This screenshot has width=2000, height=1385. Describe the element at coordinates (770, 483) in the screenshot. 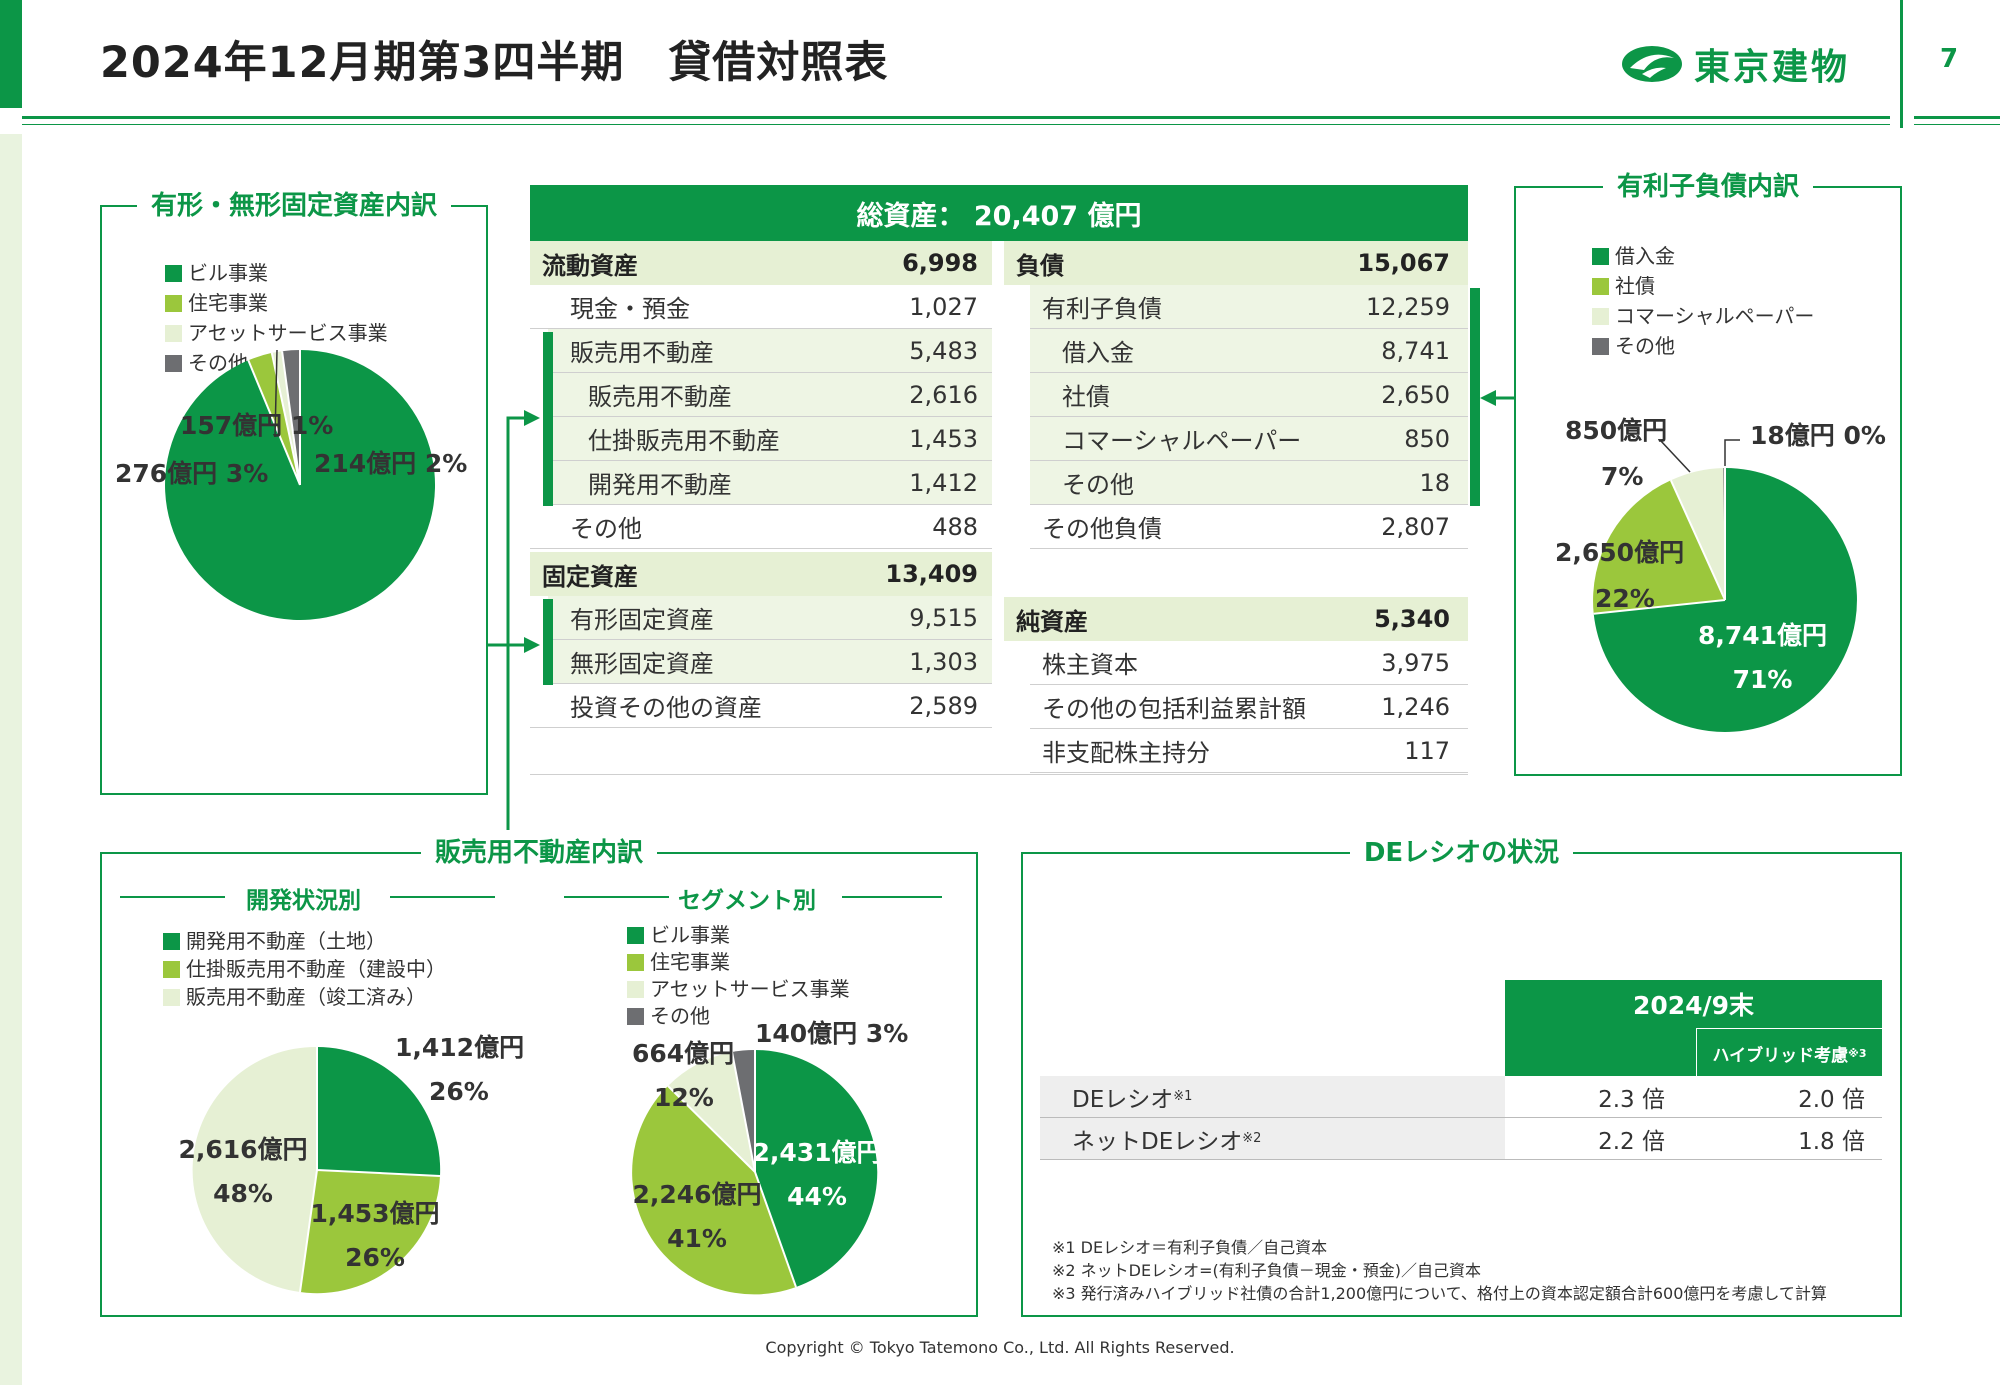

I see `bs-row-inventory-development: 開発用不動産 1,412` at that location.